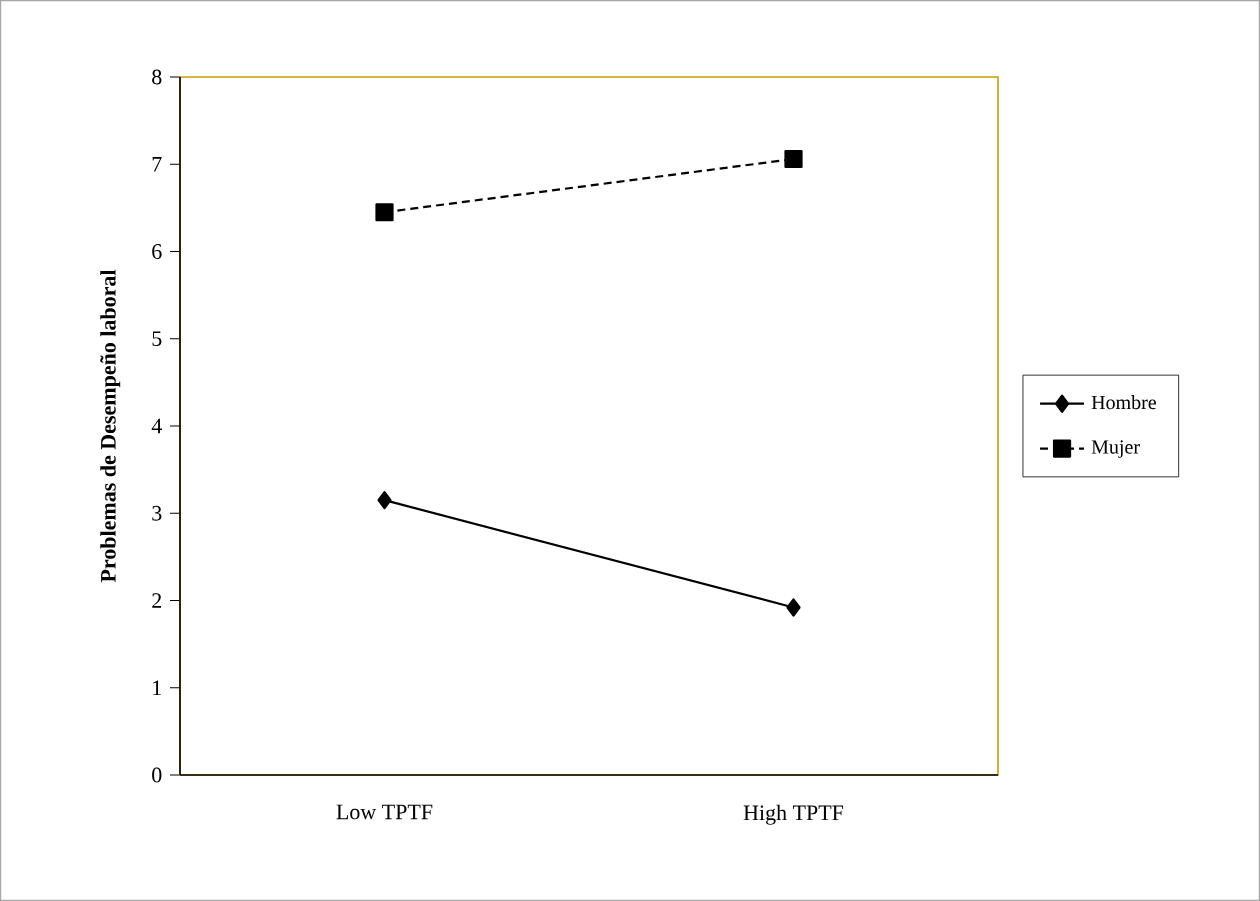  I want to click on y-tick-label: 5, so click(157, 339).